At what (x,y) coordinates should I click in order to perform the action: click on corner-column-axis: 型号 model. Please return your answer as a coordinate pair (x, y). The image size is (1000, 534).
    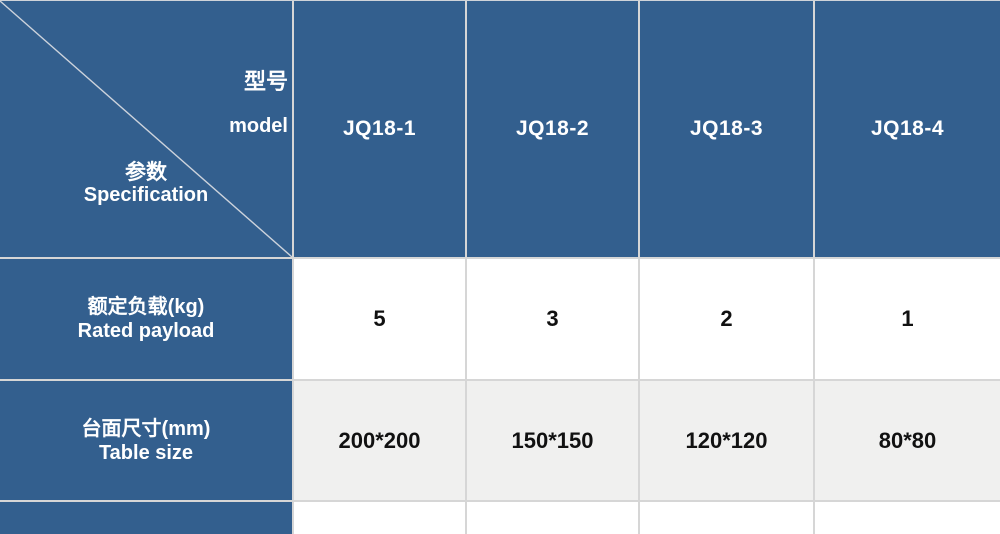
    Looking at the image, I should click on (258, 103).